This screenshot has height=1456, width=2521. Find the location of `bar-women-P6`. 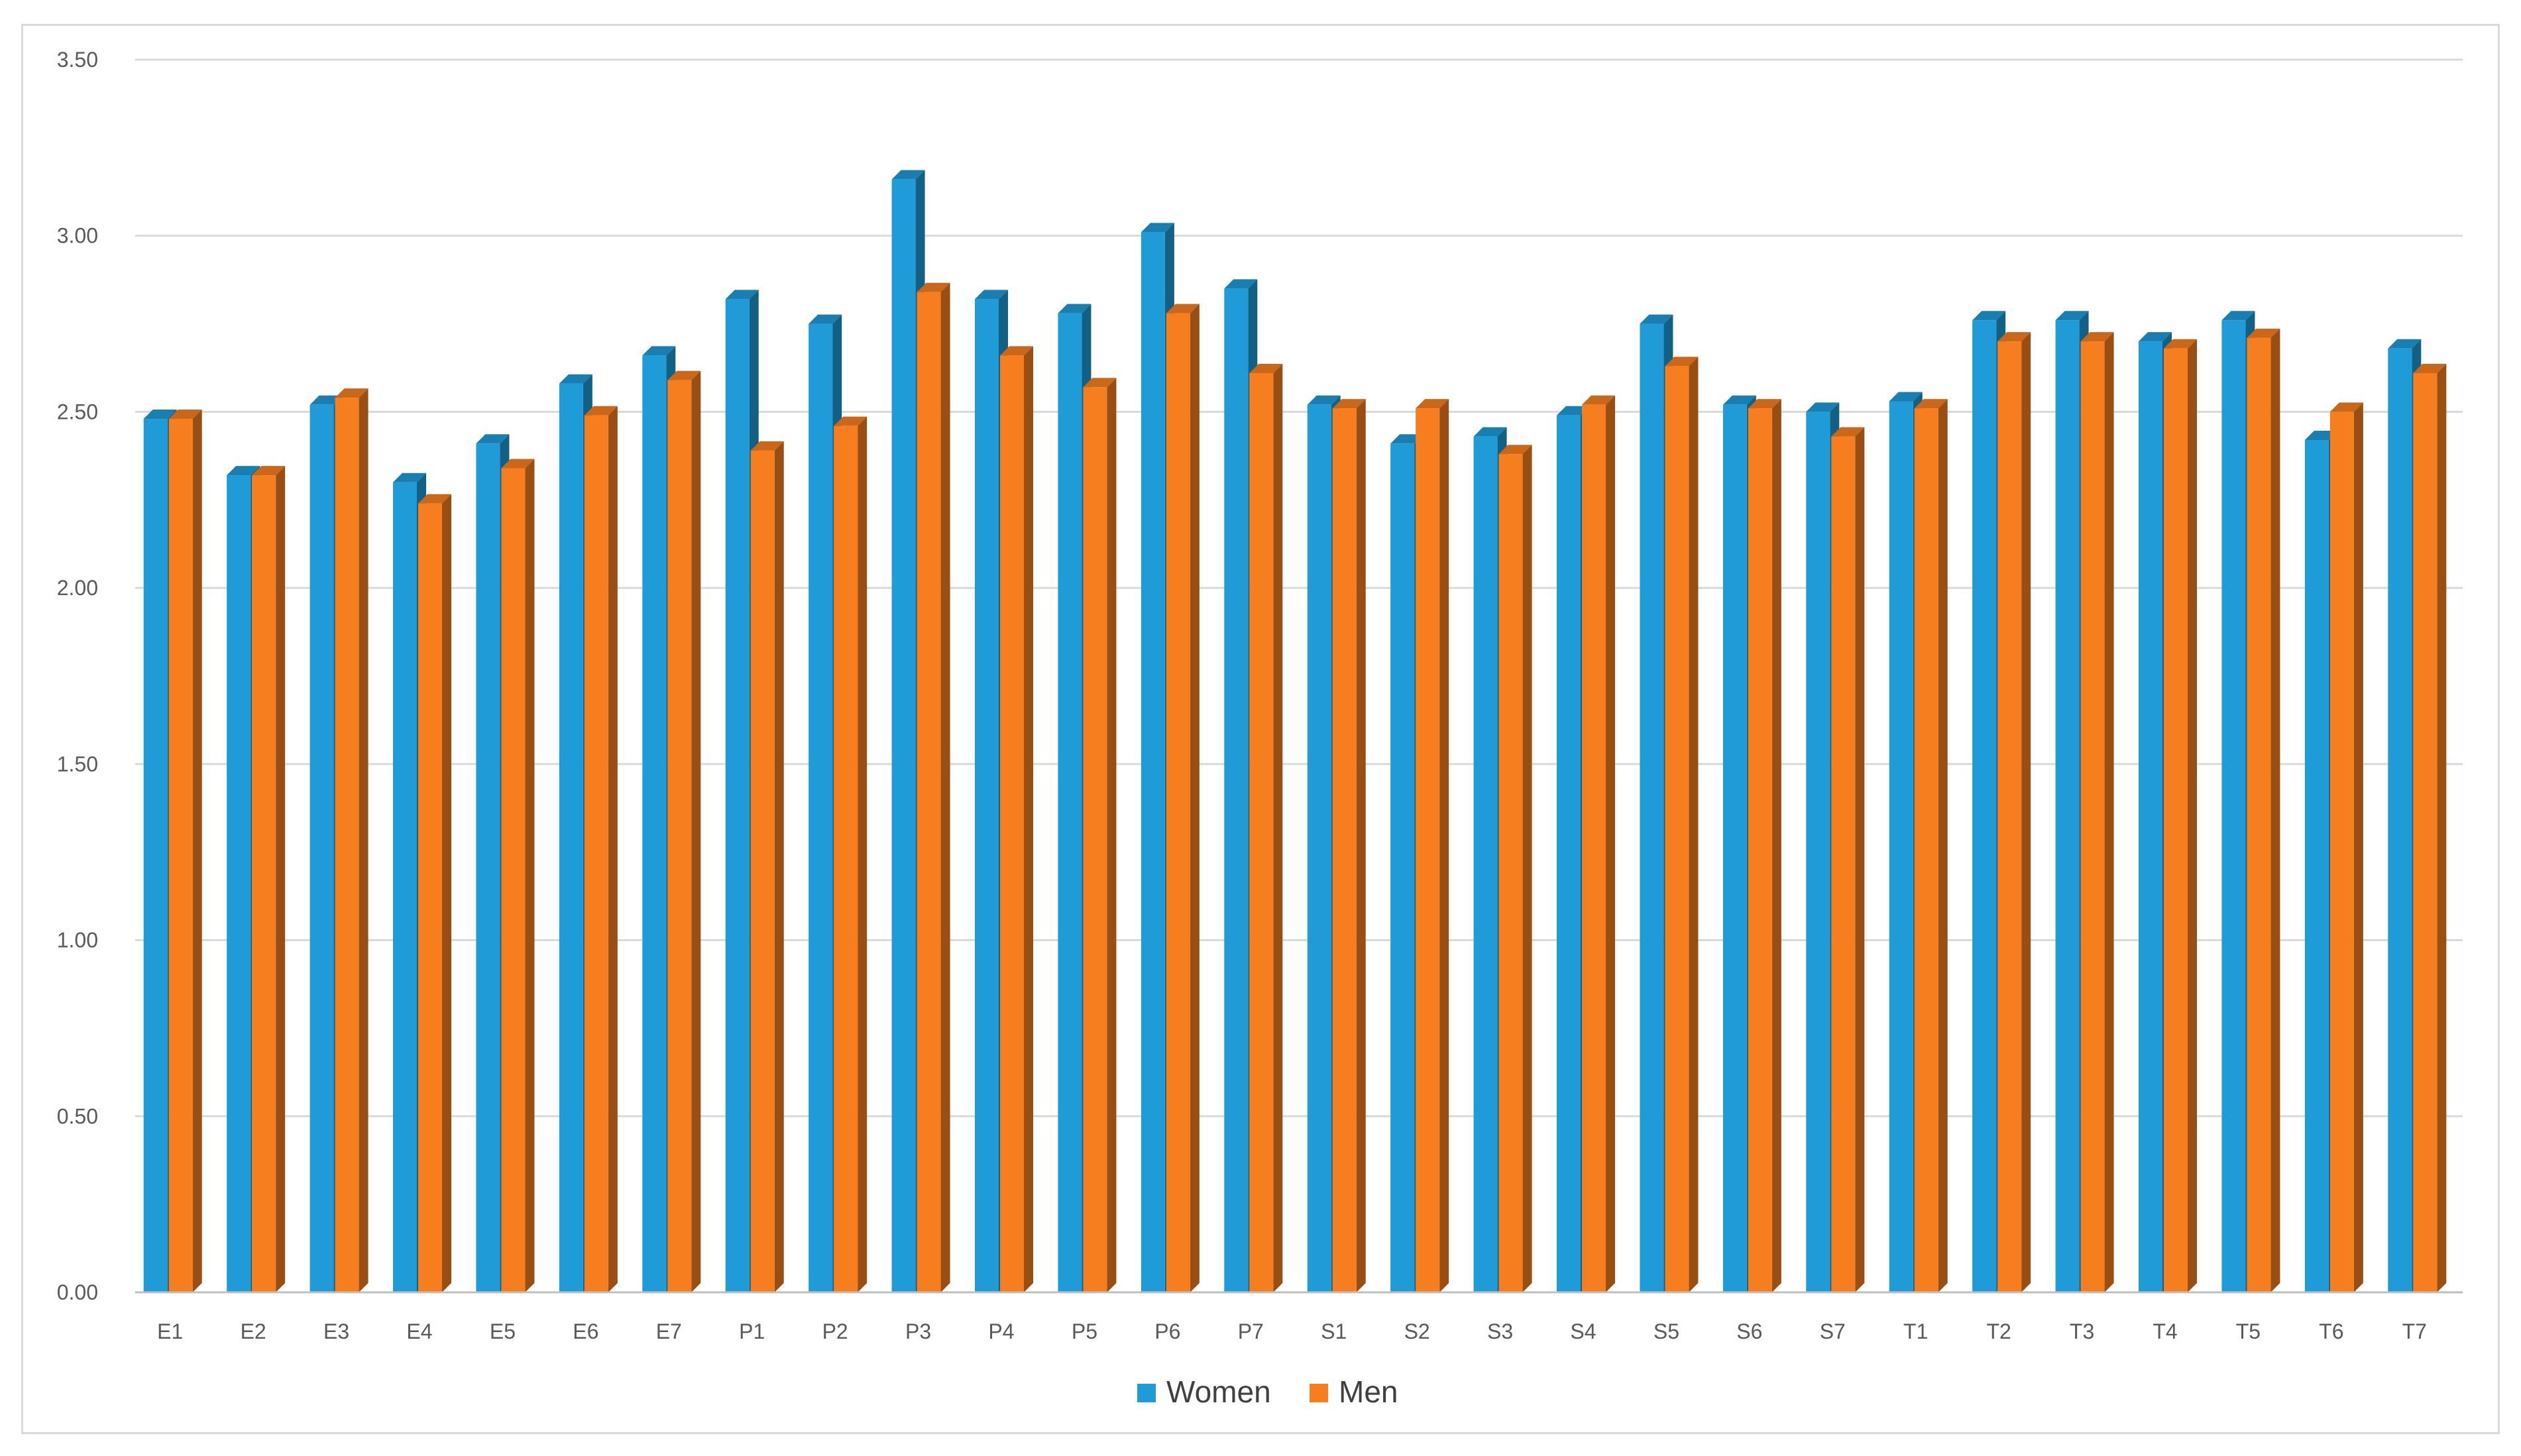

bar-women-P6 is located at coordinates (1153, 762).